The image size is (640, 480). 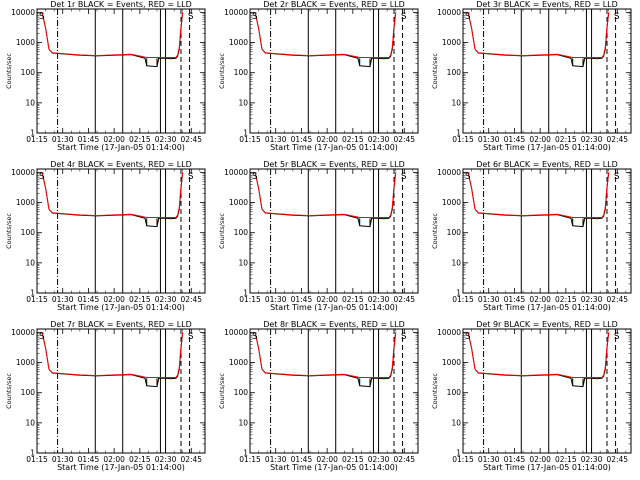 What do you see at coordinates (121, 164) in the screenshot?
I see `panel-4-title: Det 4r BLACK = Events, RED = LLD` at bounding box center [121, 164].